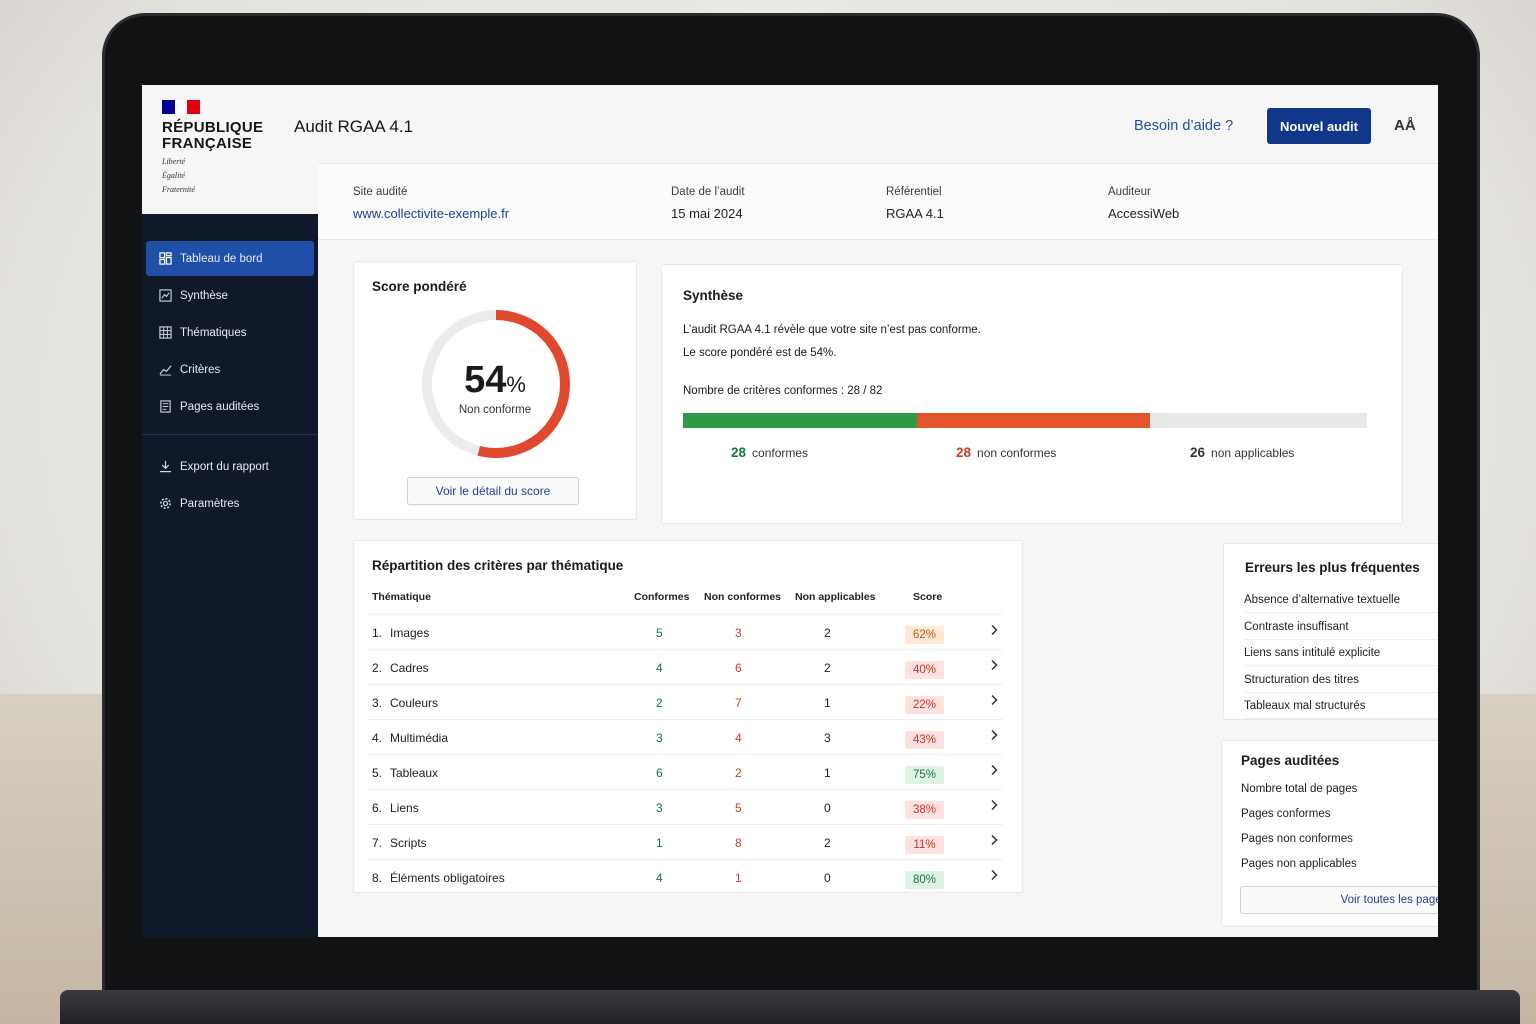  I want to click on dashboard-icon, so click(165, 258).